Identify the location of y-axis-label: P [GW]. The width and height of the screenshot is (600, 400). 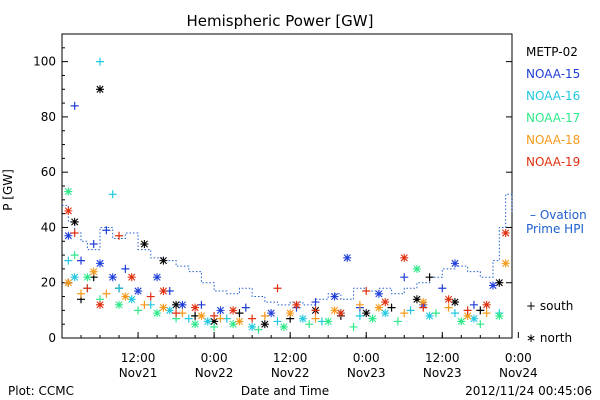
(8, 190).